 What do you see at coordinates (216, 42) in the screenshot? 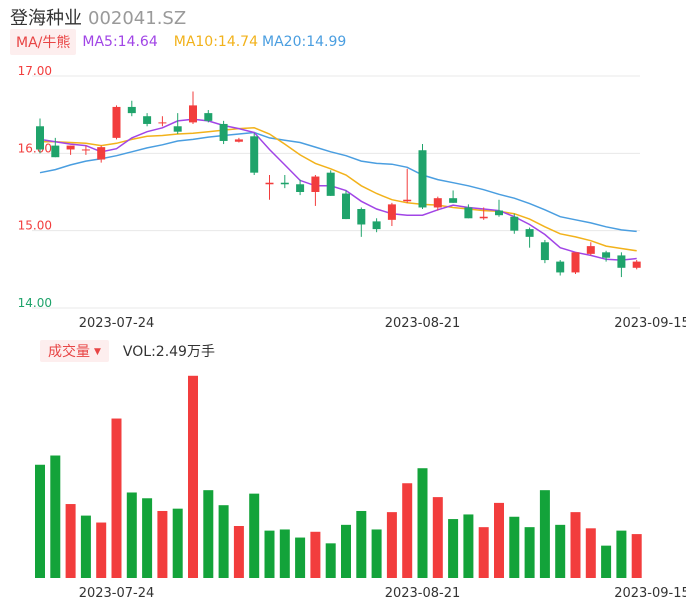
I see `ma10-value: MA10:14.74` at bounding box center [216, 42].